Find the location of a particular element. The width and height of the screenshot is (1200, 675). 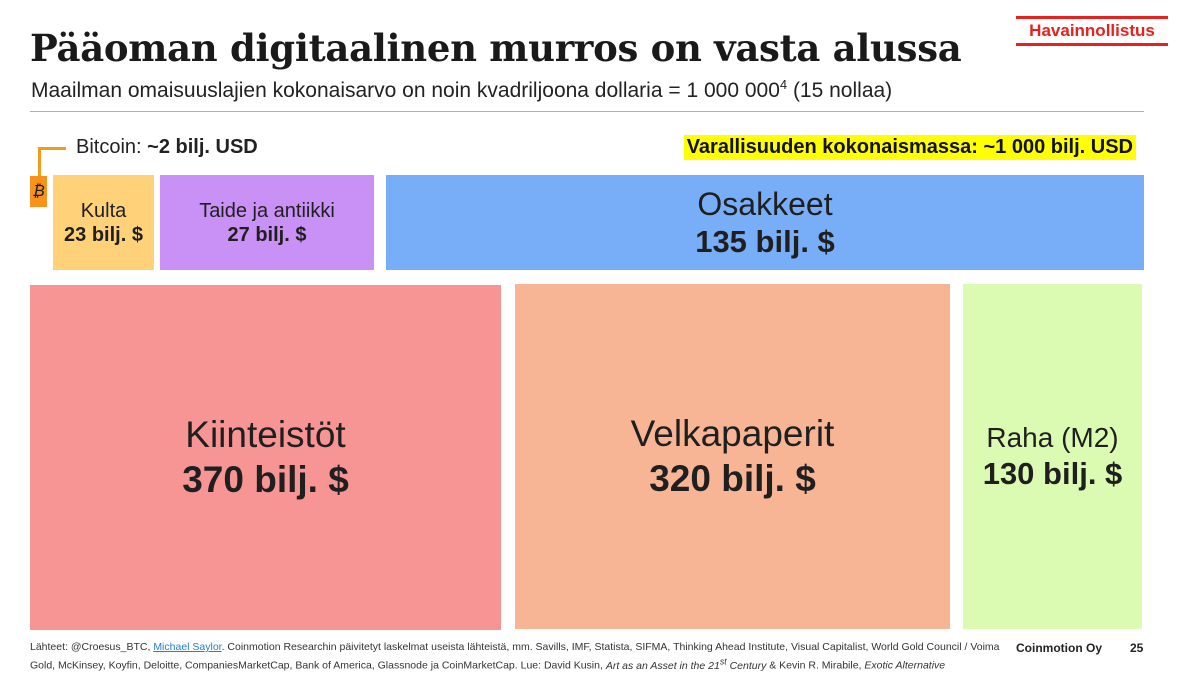

book2-title: Exotic Alternative Investments is located at coordinates (488, 667).